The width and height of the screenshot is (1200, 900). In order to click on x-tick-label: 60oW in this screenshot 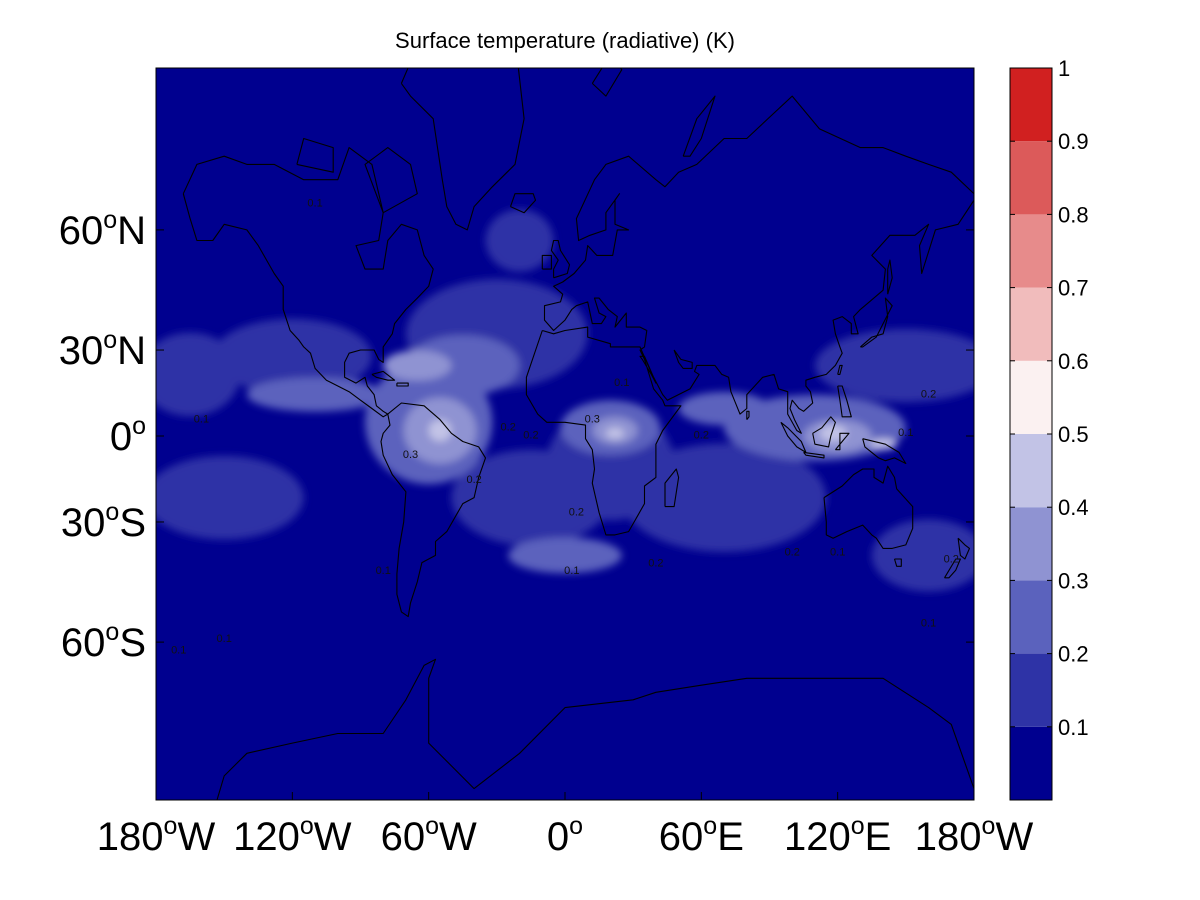, I will do `click(429, 835)`.